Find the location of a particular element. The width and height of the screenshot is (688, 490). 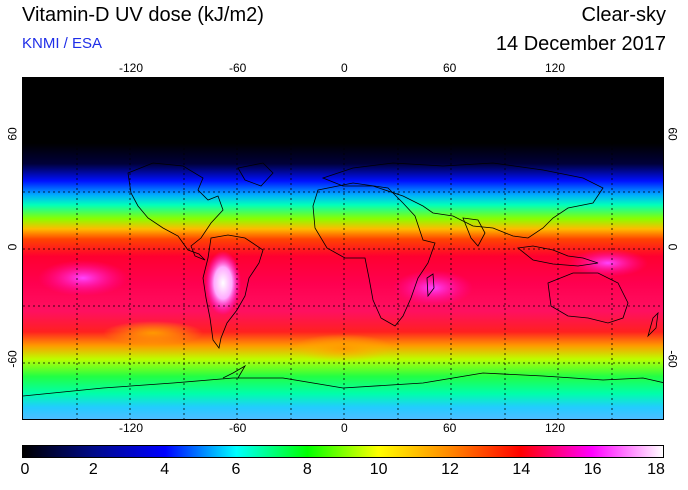

bottom-lon-tick: -60 is located at coordinates (238, 428).